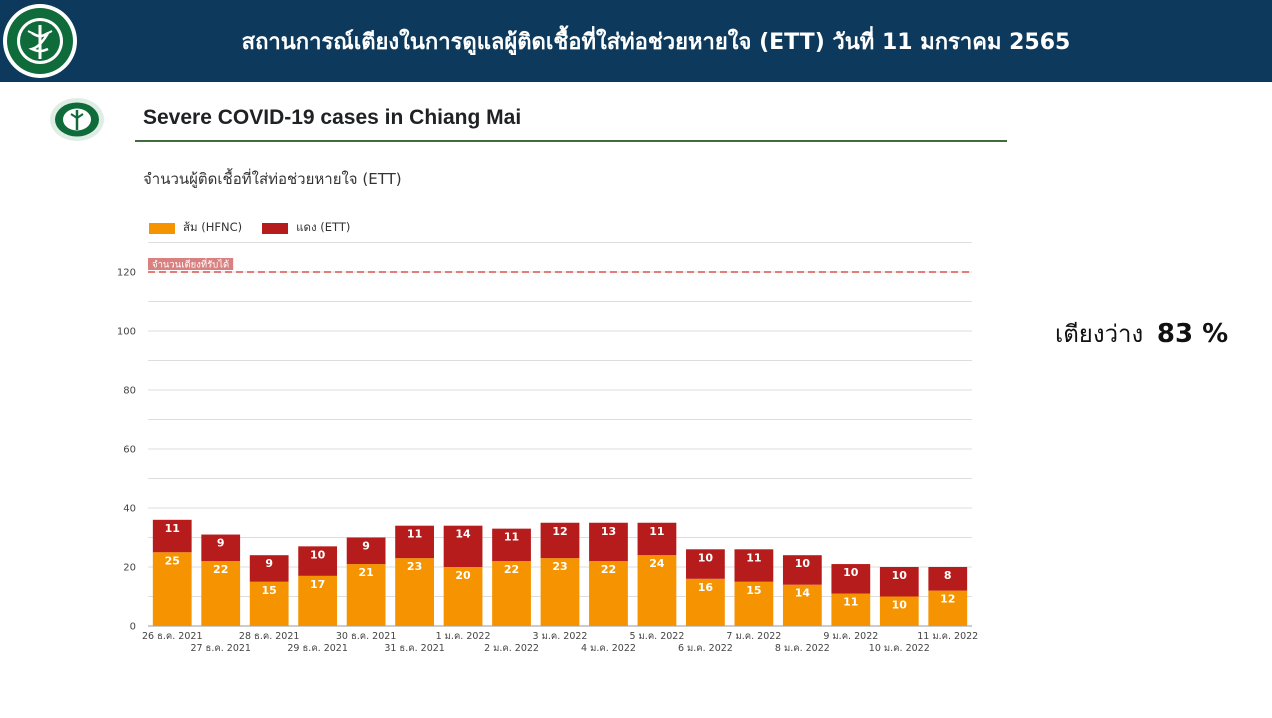 The width and height of the screenshot is (1272, 718). What do you see at coordinates (126, 332) in the screenshot?
I see `y-tick-label: 100` at bounding box center [126, 332].